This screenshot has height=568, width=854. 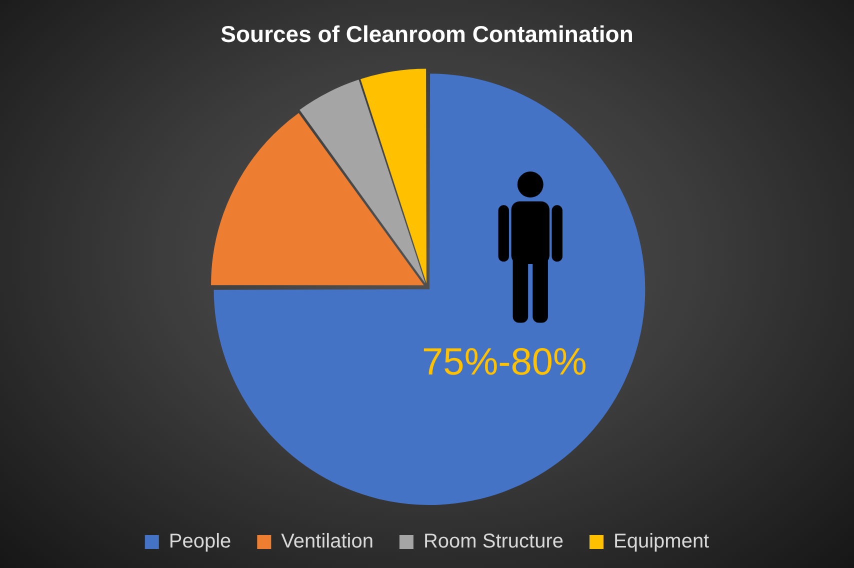 I want to click on data-label: 75%-80%, so click(x=504, y=363).